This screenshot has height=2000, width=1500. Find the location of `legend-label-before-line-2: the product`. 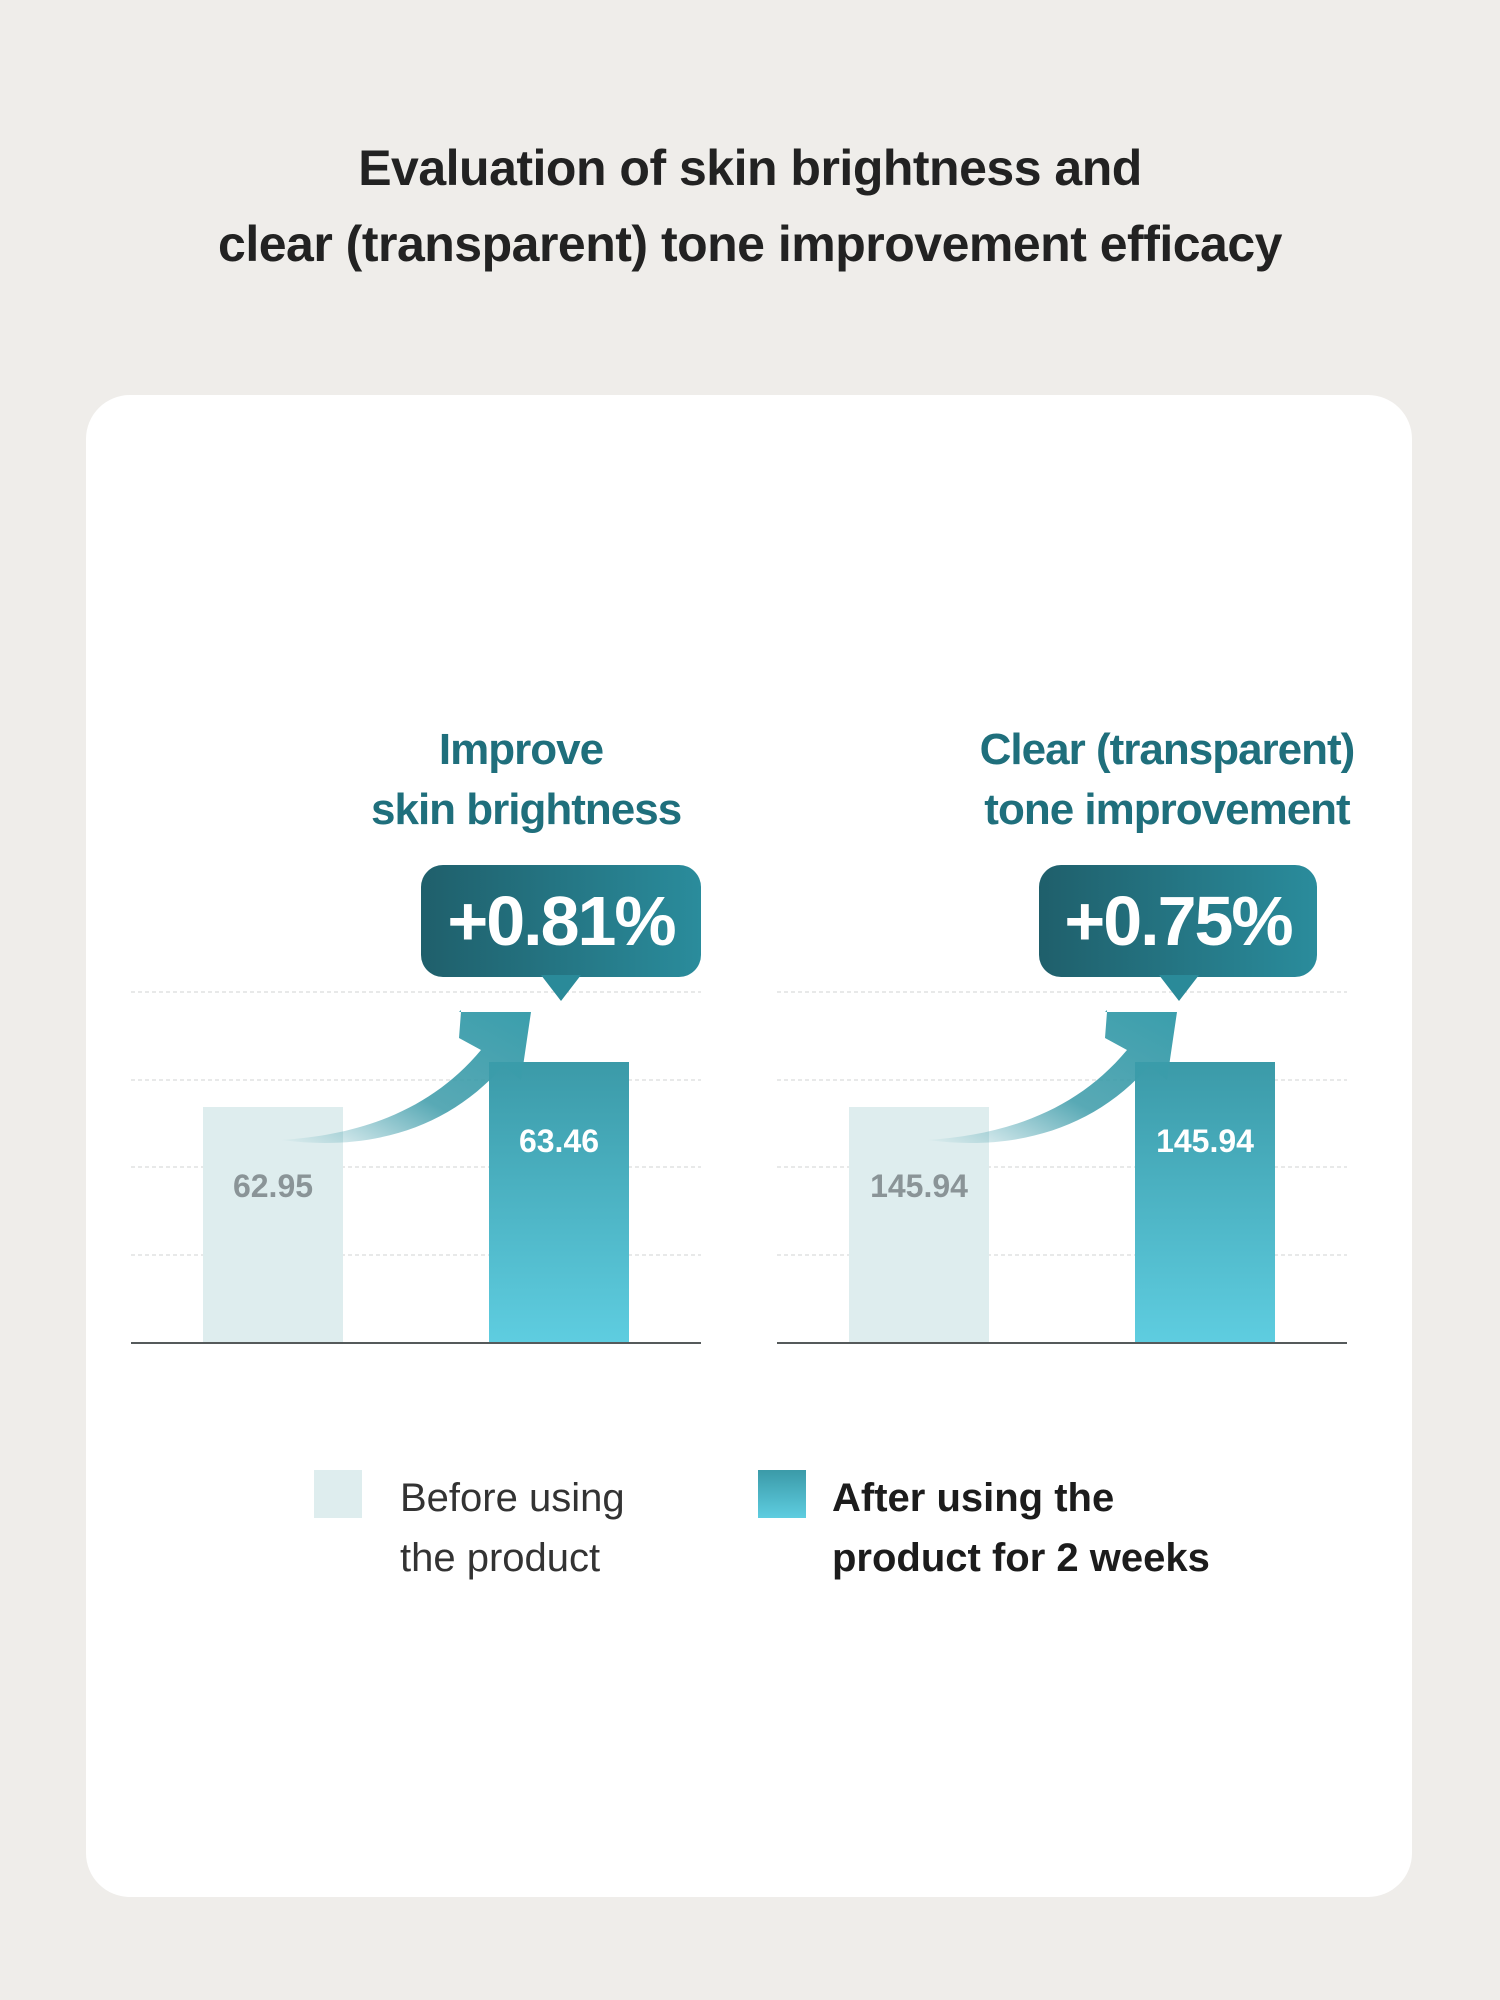

legend-label-before-line-2: the product is located at coordinates (500, 1558).